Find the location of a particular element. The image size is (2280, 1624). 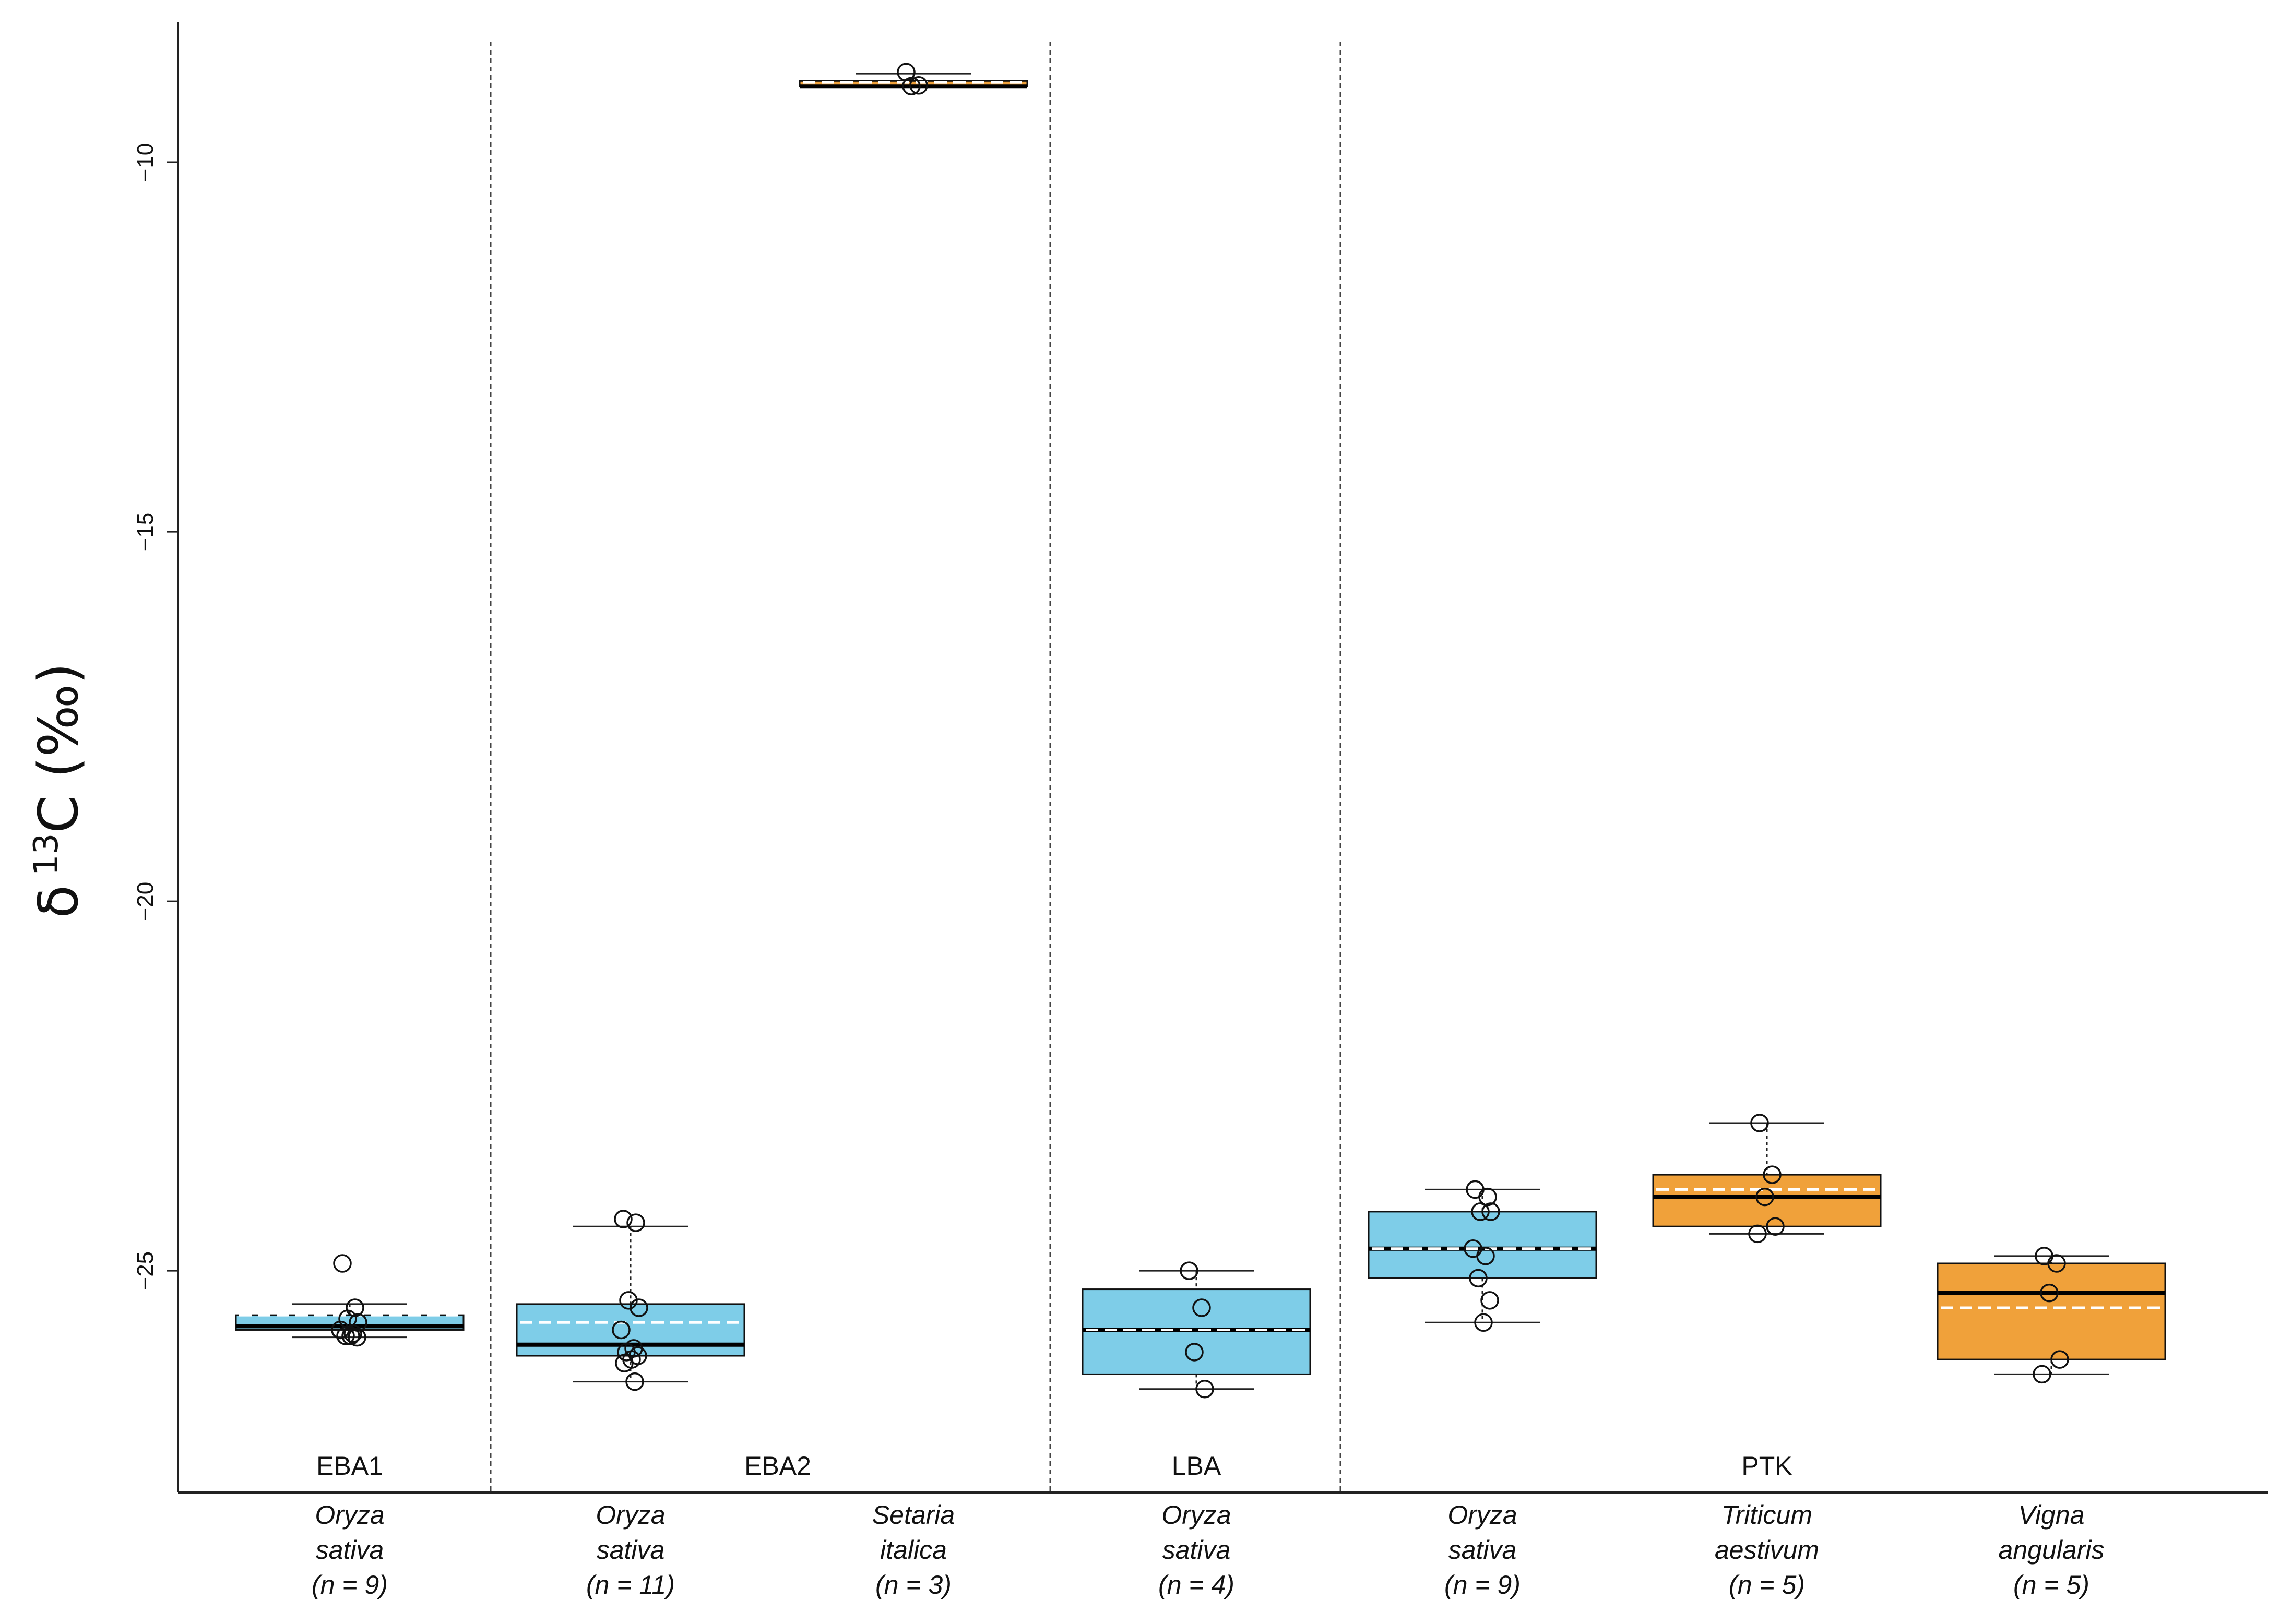

category-species: italica is located at coordinates (914, 1550).